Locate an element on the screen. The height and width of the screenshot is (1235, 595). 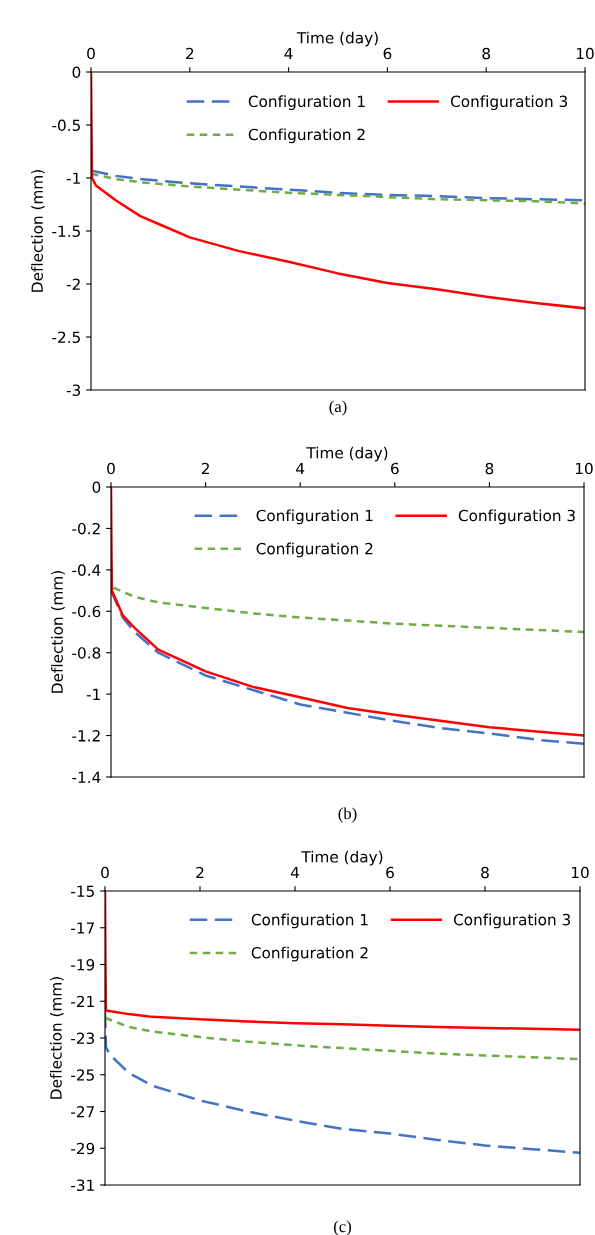
y-tick-label: -31 is located at coordinates (82, 1185).